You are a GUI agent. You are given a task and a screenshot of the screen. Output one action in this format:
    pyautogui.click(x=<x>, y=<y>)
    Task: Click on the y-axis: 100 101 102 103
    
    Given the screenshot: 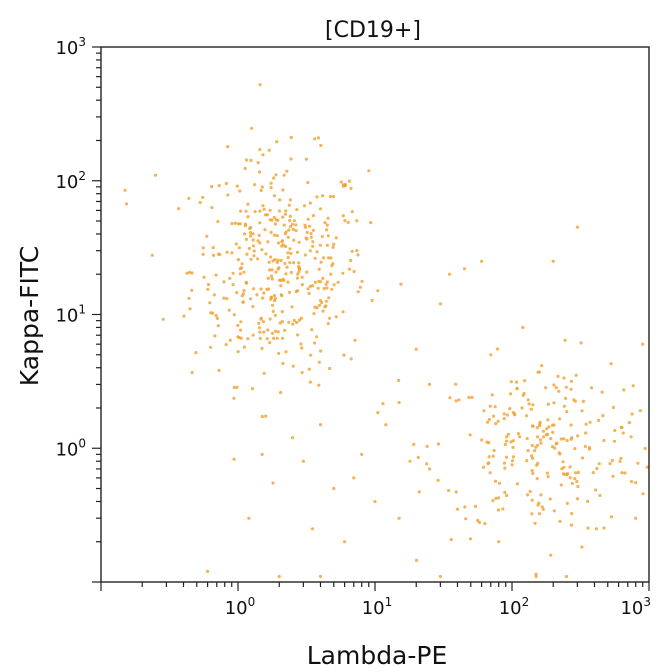 What is the action you would take?
    pyautogui.click(x=78, y=309)
    